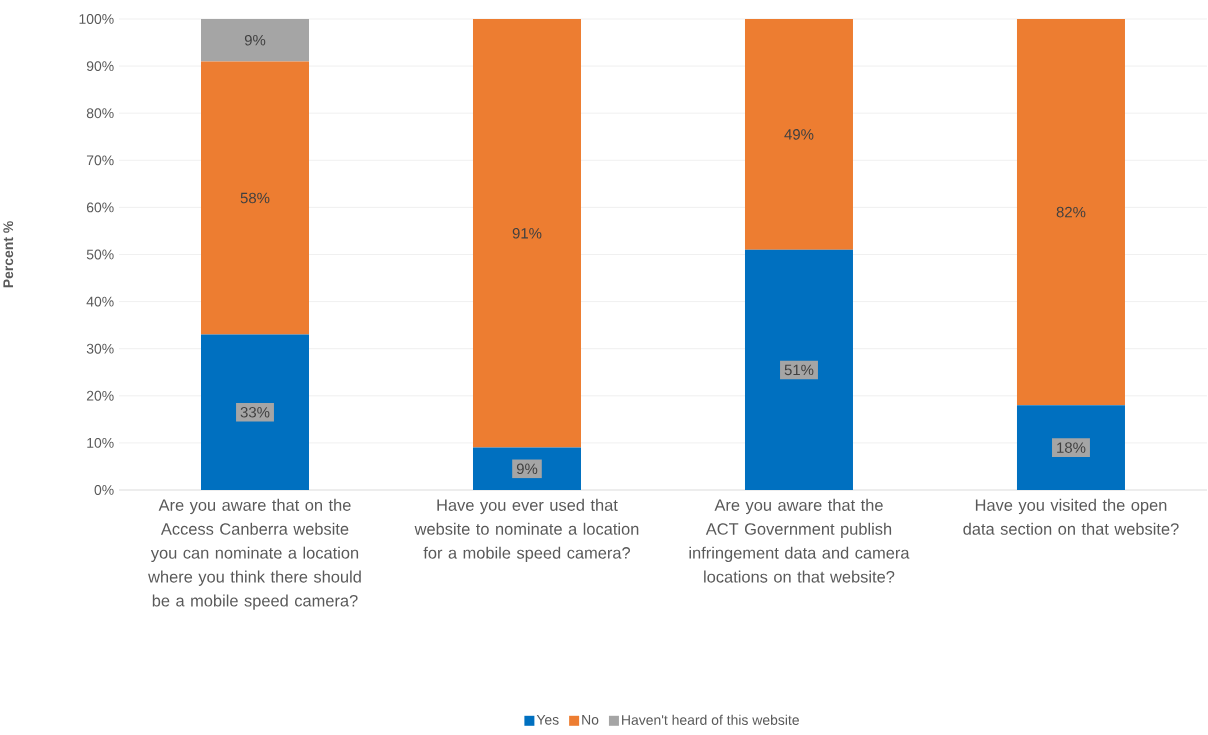 This screenshot has width=1208, height=735. What do you see at coordinates (100, 395) in the screenshot?
I see `y-tick-label: 20%` at bounding box center [100, 395].